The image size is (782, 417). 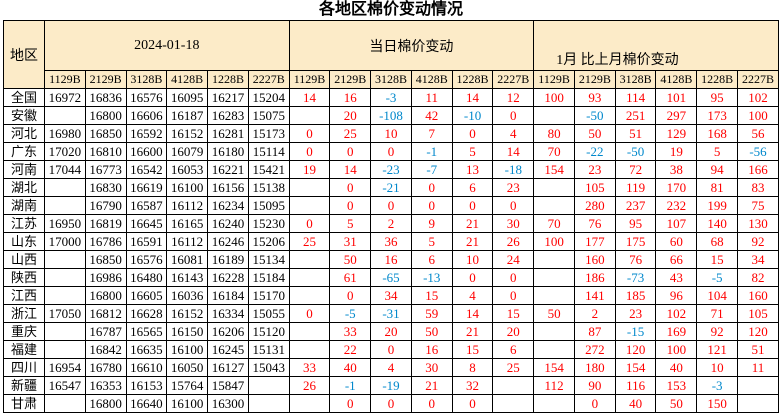 I want to click on monthly-cell: 150, so click(x=717, y=403).